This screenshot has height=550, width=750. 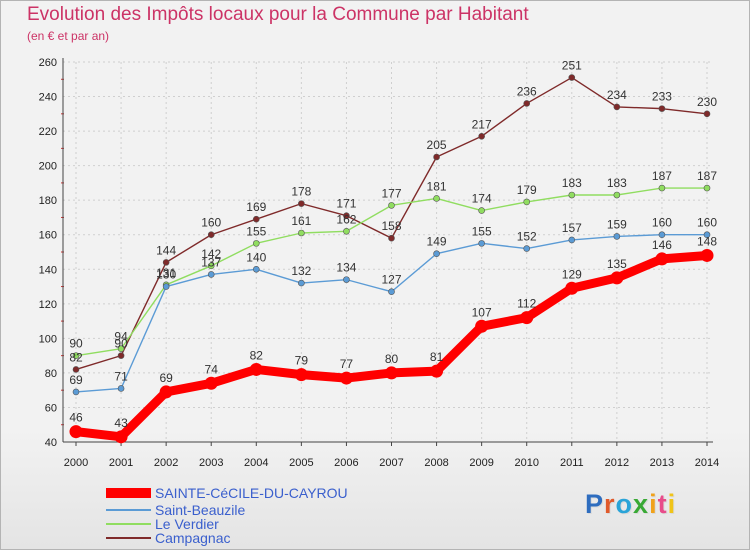 What do you see at coordinates (346, 216) in the screenshot?
I see `series-3-point-2006` at bounding box center [346, 216].